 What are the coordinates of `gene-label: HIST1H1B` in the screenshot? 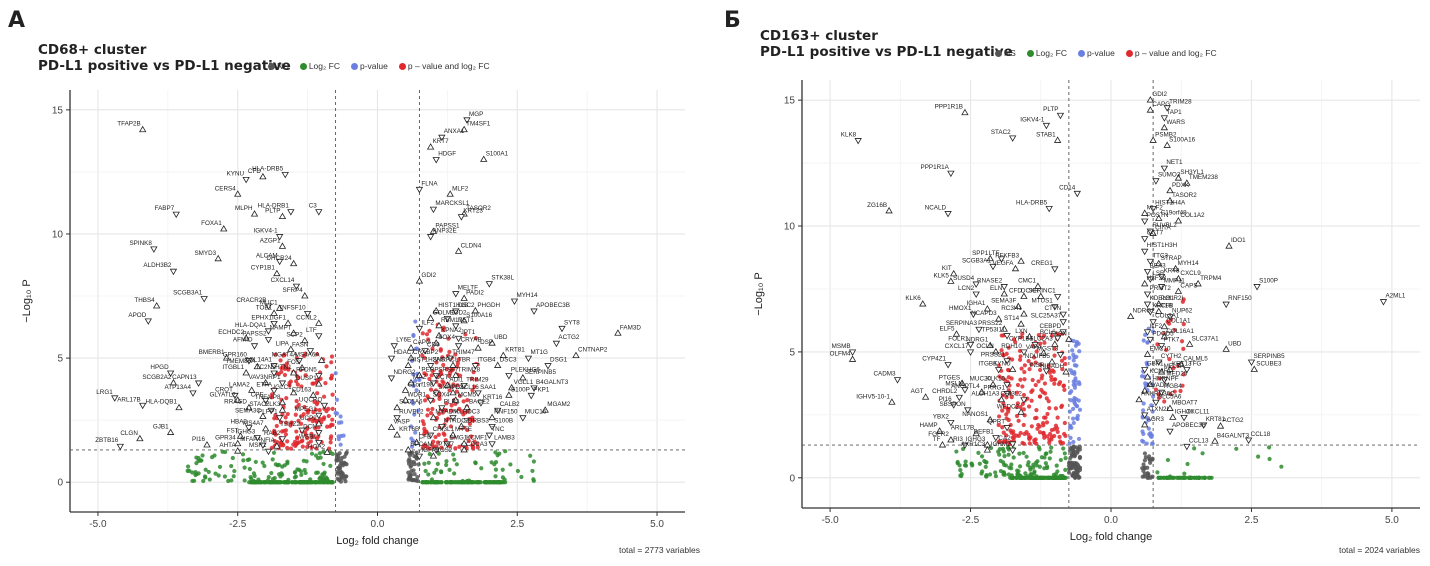 It's located at (453, 305).